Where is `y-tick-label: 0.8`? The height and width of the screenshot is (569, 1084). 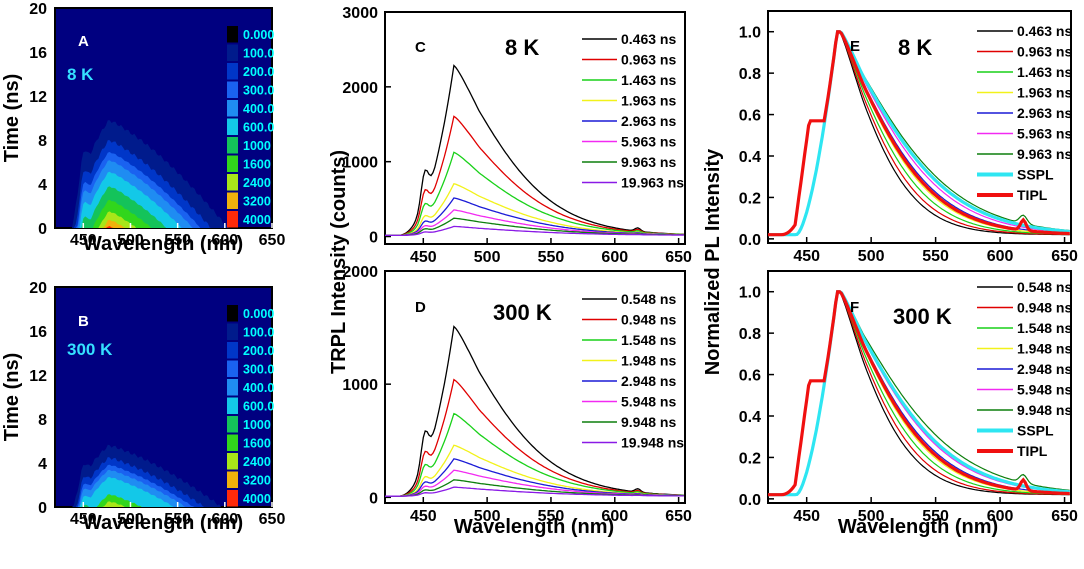
y-tick-label: 0.8 is located at coordinates (750, 334).